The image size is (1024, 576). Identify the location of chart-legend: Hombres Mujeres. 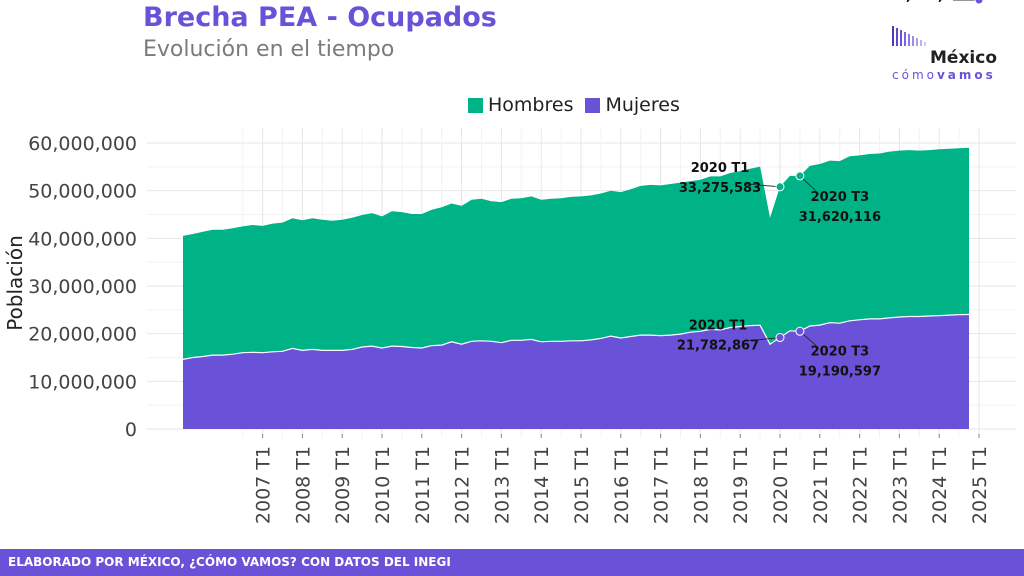
(577, 105).